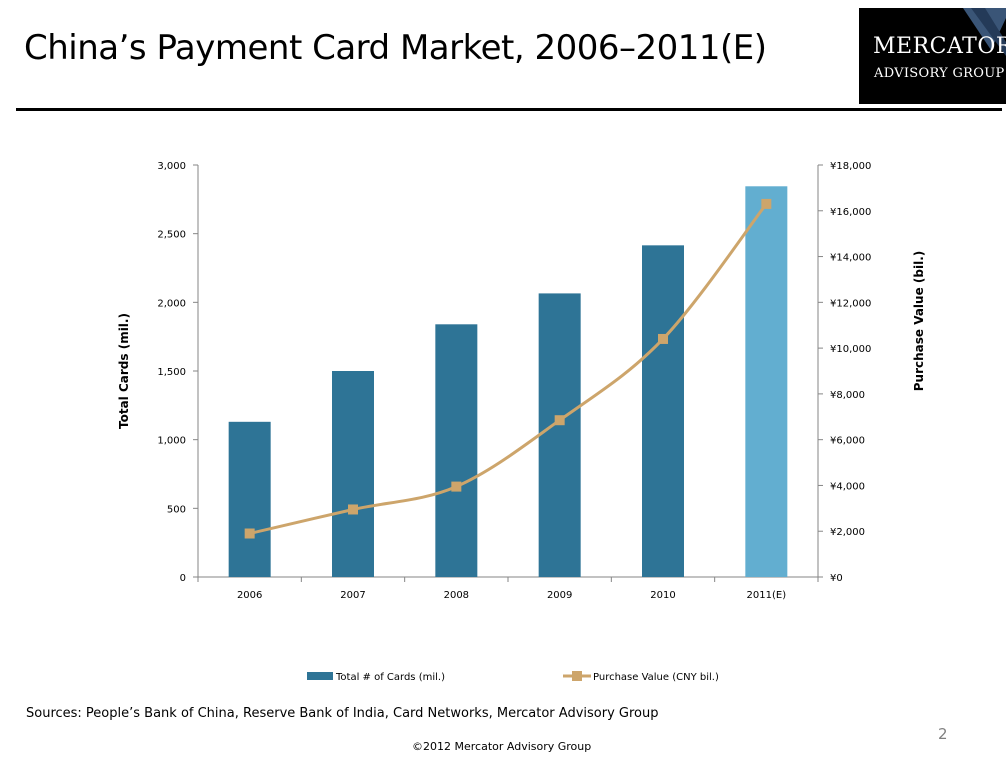 The height and width of the screenshot is (768, 1008). What do you see at coordinates (847, 395) in the screenshot?
I see `right-axis-tick-label: ¥8,000` at bounding box center [847, 395].